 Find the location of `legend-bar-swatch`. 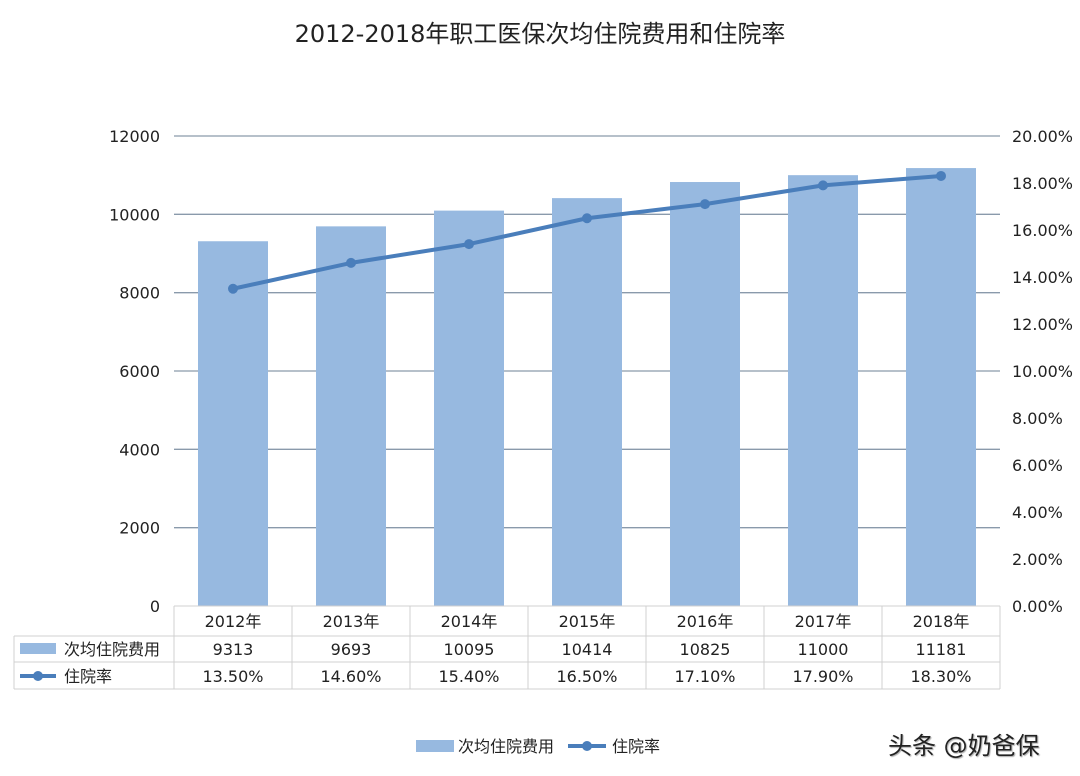

legend-bar-swatch is located at coordinates (435, 746).